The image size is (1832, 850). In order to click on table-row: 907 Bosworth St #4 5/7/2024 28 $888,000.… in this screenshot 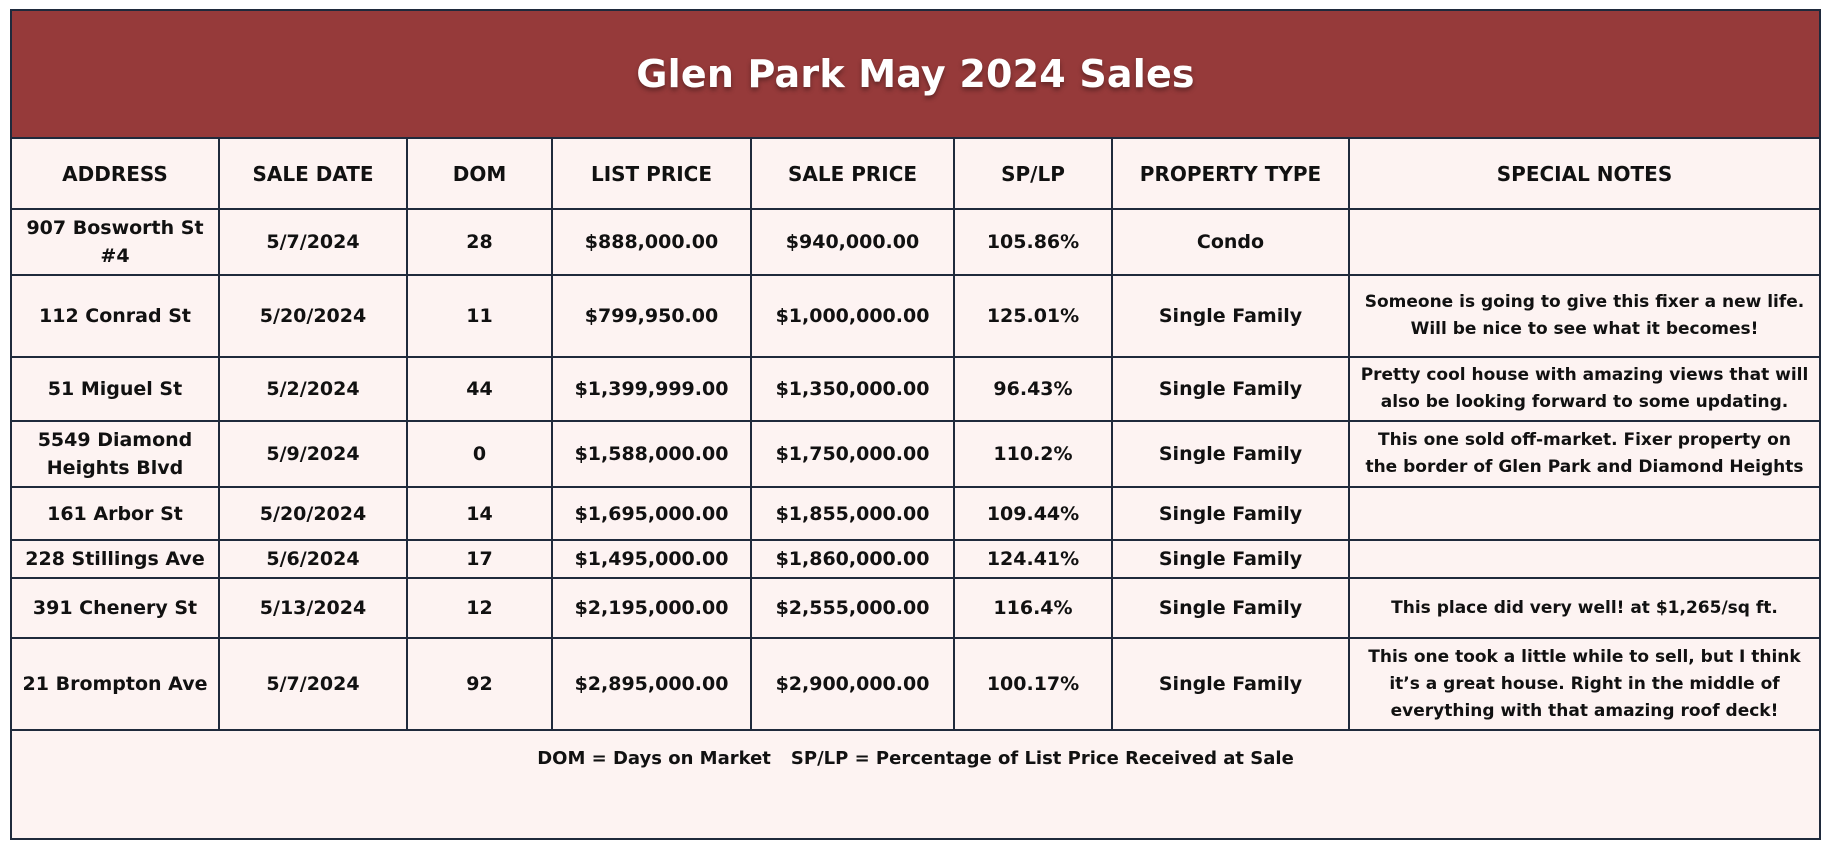, I will do `click(915, 242)`.